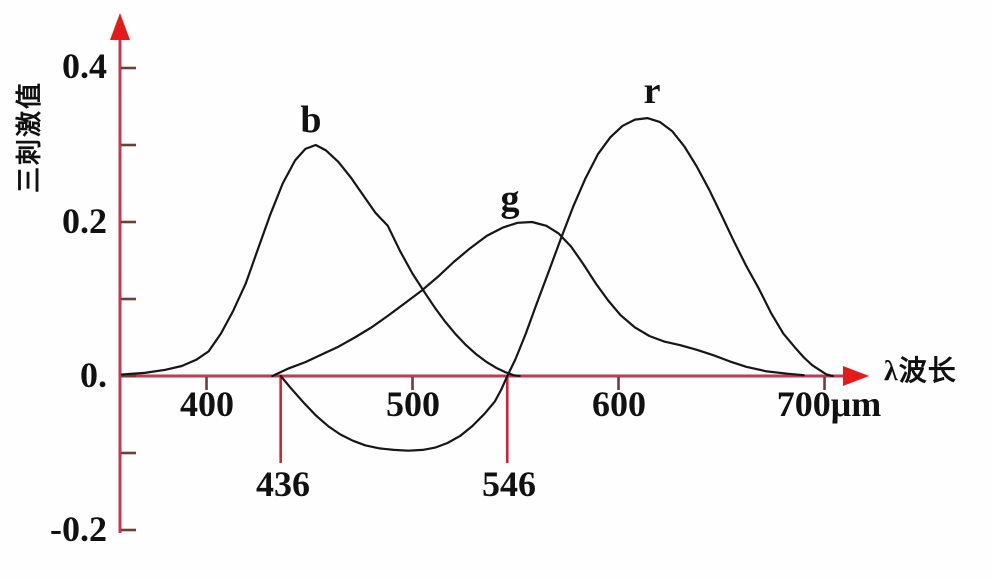 This screenshot has width=993, height=579. I want to click on y-tick-label-0-2: 0.2, so click(84, 221).